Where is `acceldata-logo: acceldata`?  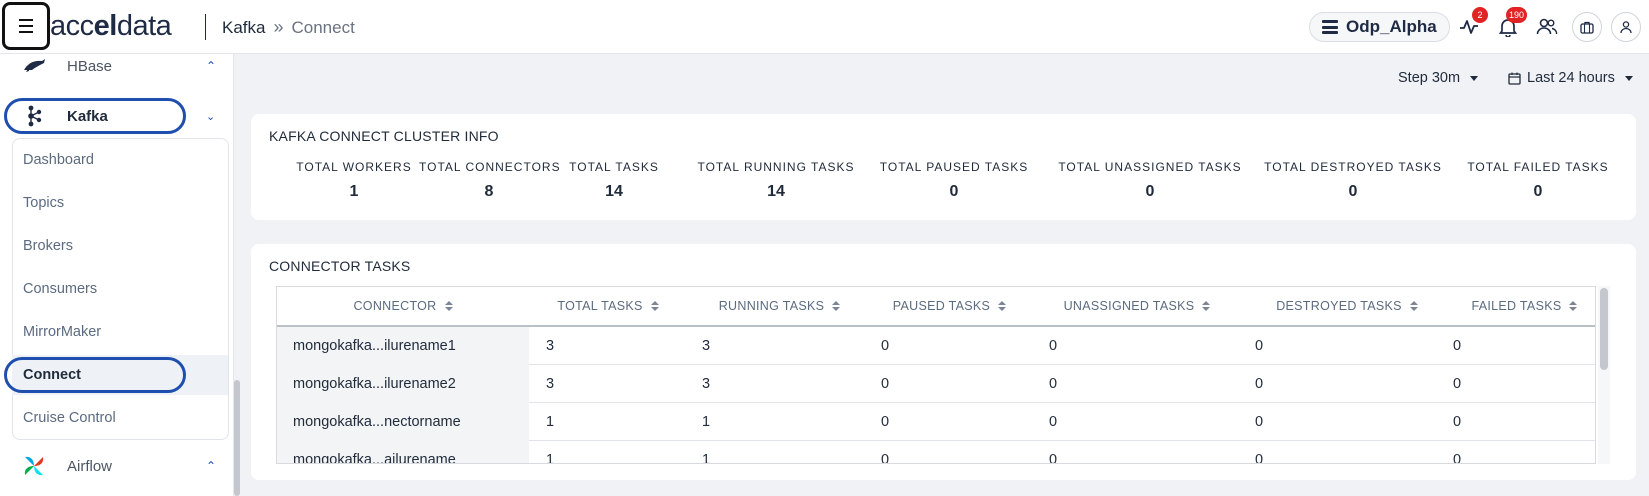 acceldata-logo: acceldata is located at coordinates (111, 26).